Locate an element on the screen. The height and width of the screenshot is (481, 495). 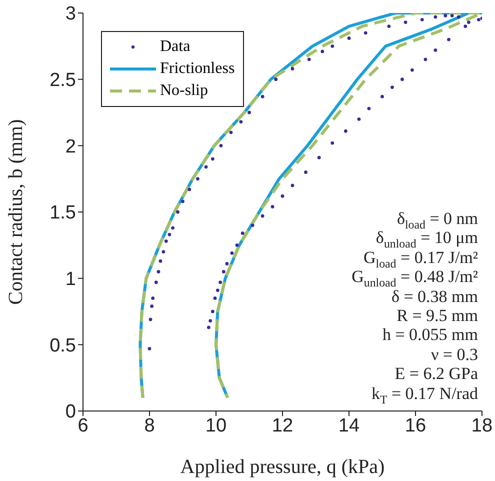
x-tick-label: 16 is located at coordinates (415, 425).